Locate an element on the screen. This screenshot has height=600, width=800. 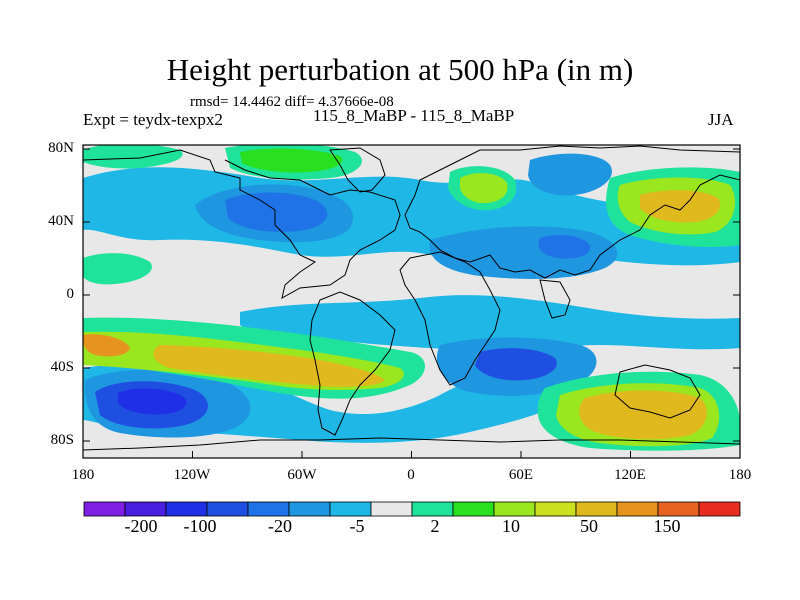
lat-label-80n: 80N is located at coordinates (61, 148).